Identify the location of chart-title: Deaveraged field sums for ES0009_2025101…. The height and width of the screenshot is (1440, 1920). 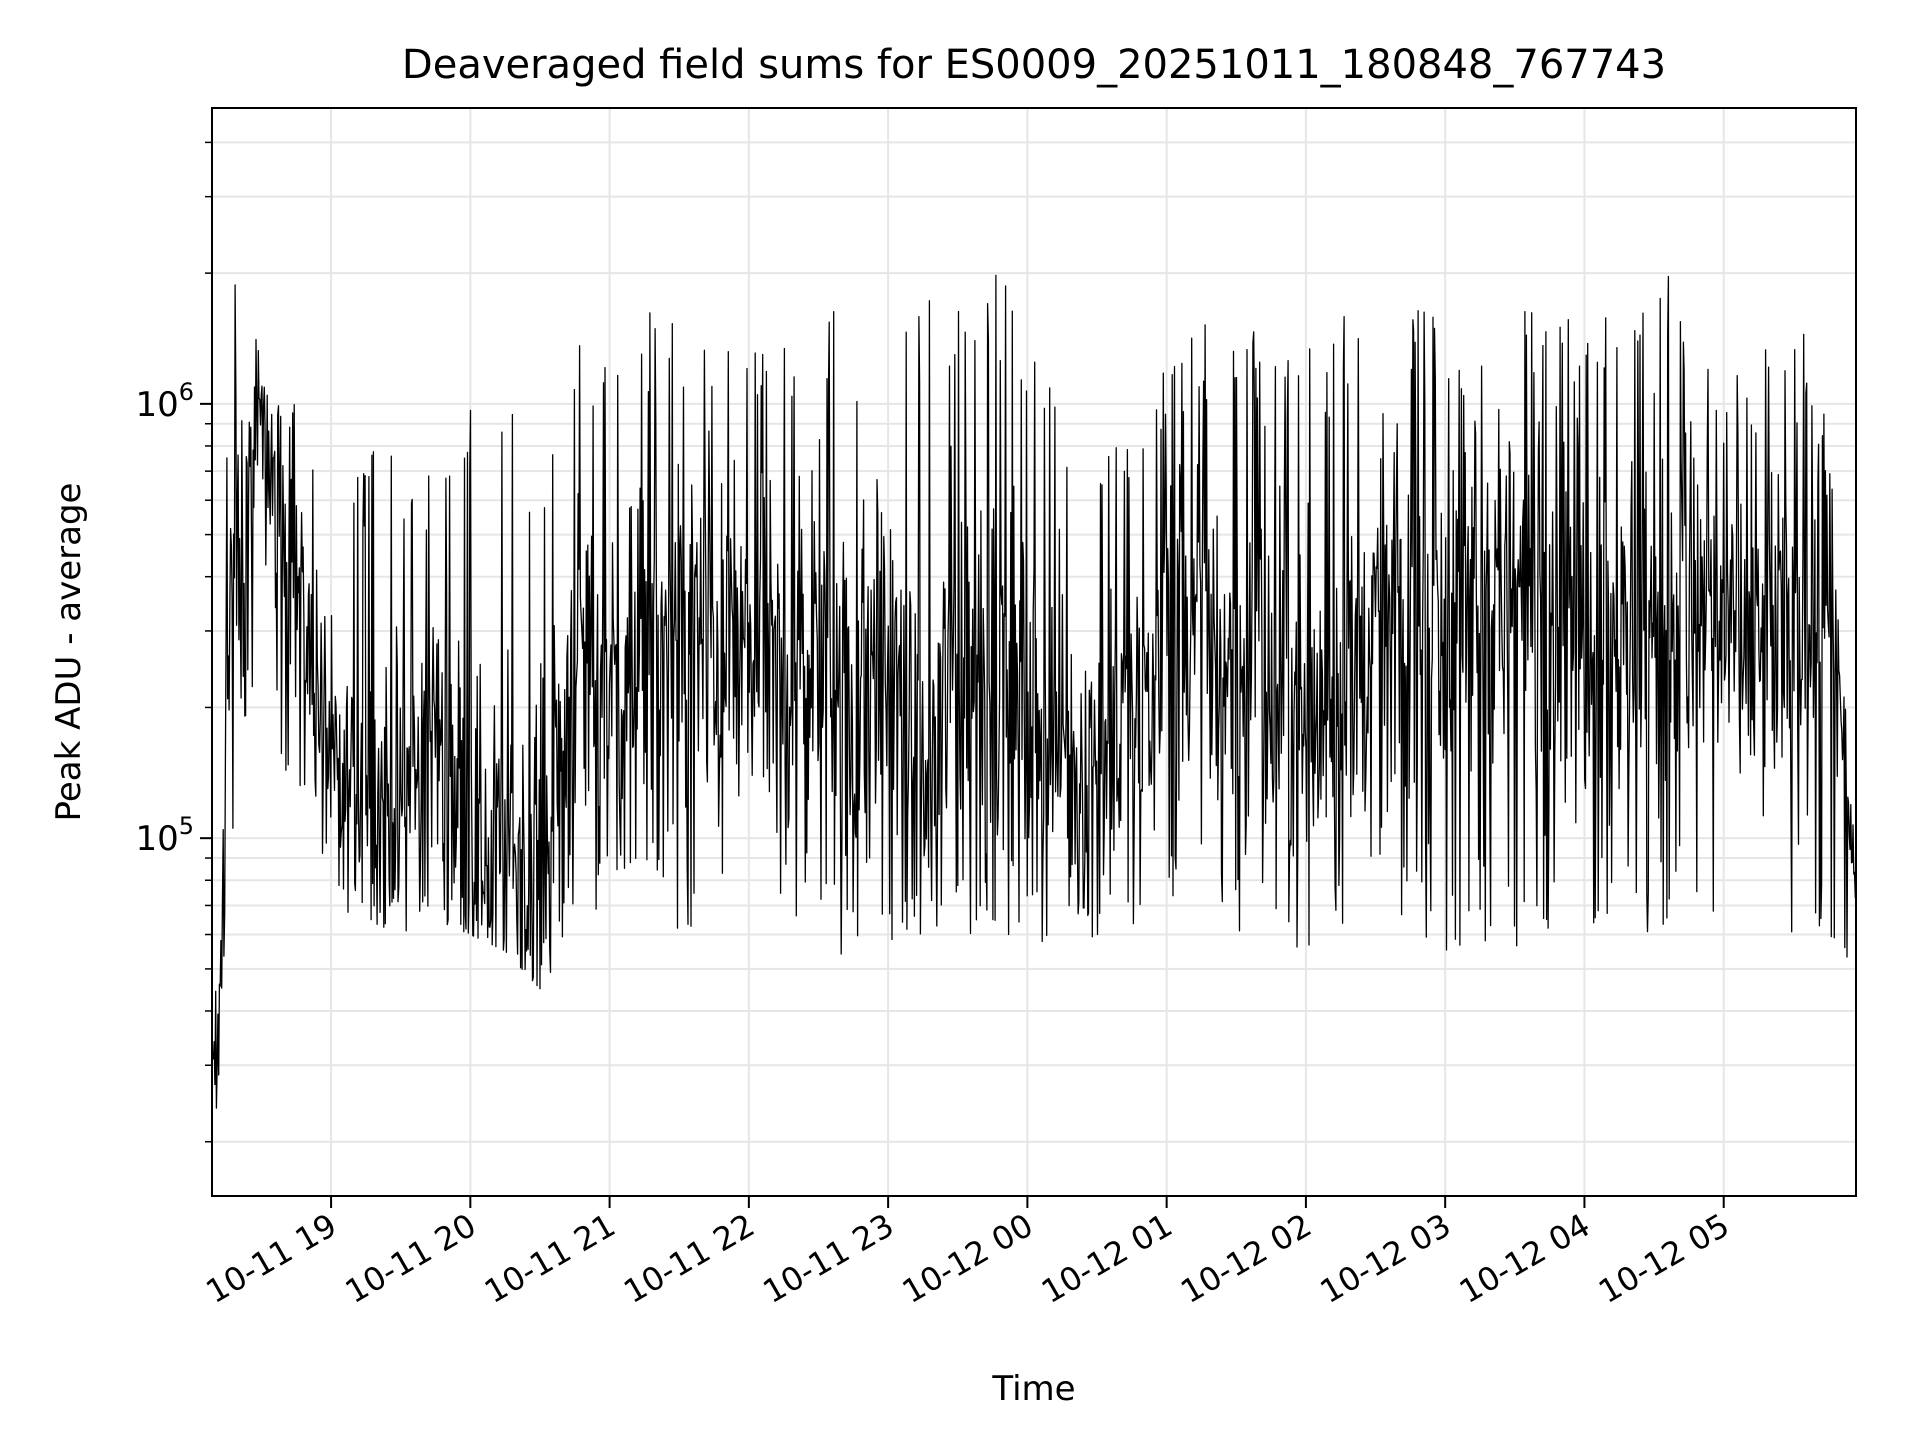
(1034, 65).